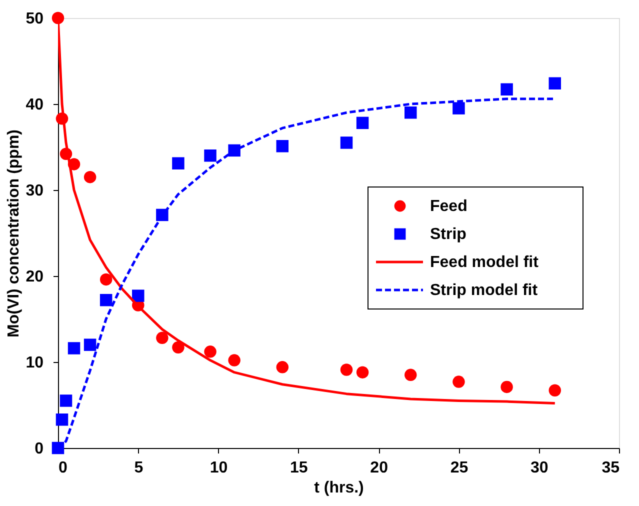 The image size is (639, 506). Describe the element at coordinates (299, 468) in the screenshot. I see `x-tick-label: 15` at that location.